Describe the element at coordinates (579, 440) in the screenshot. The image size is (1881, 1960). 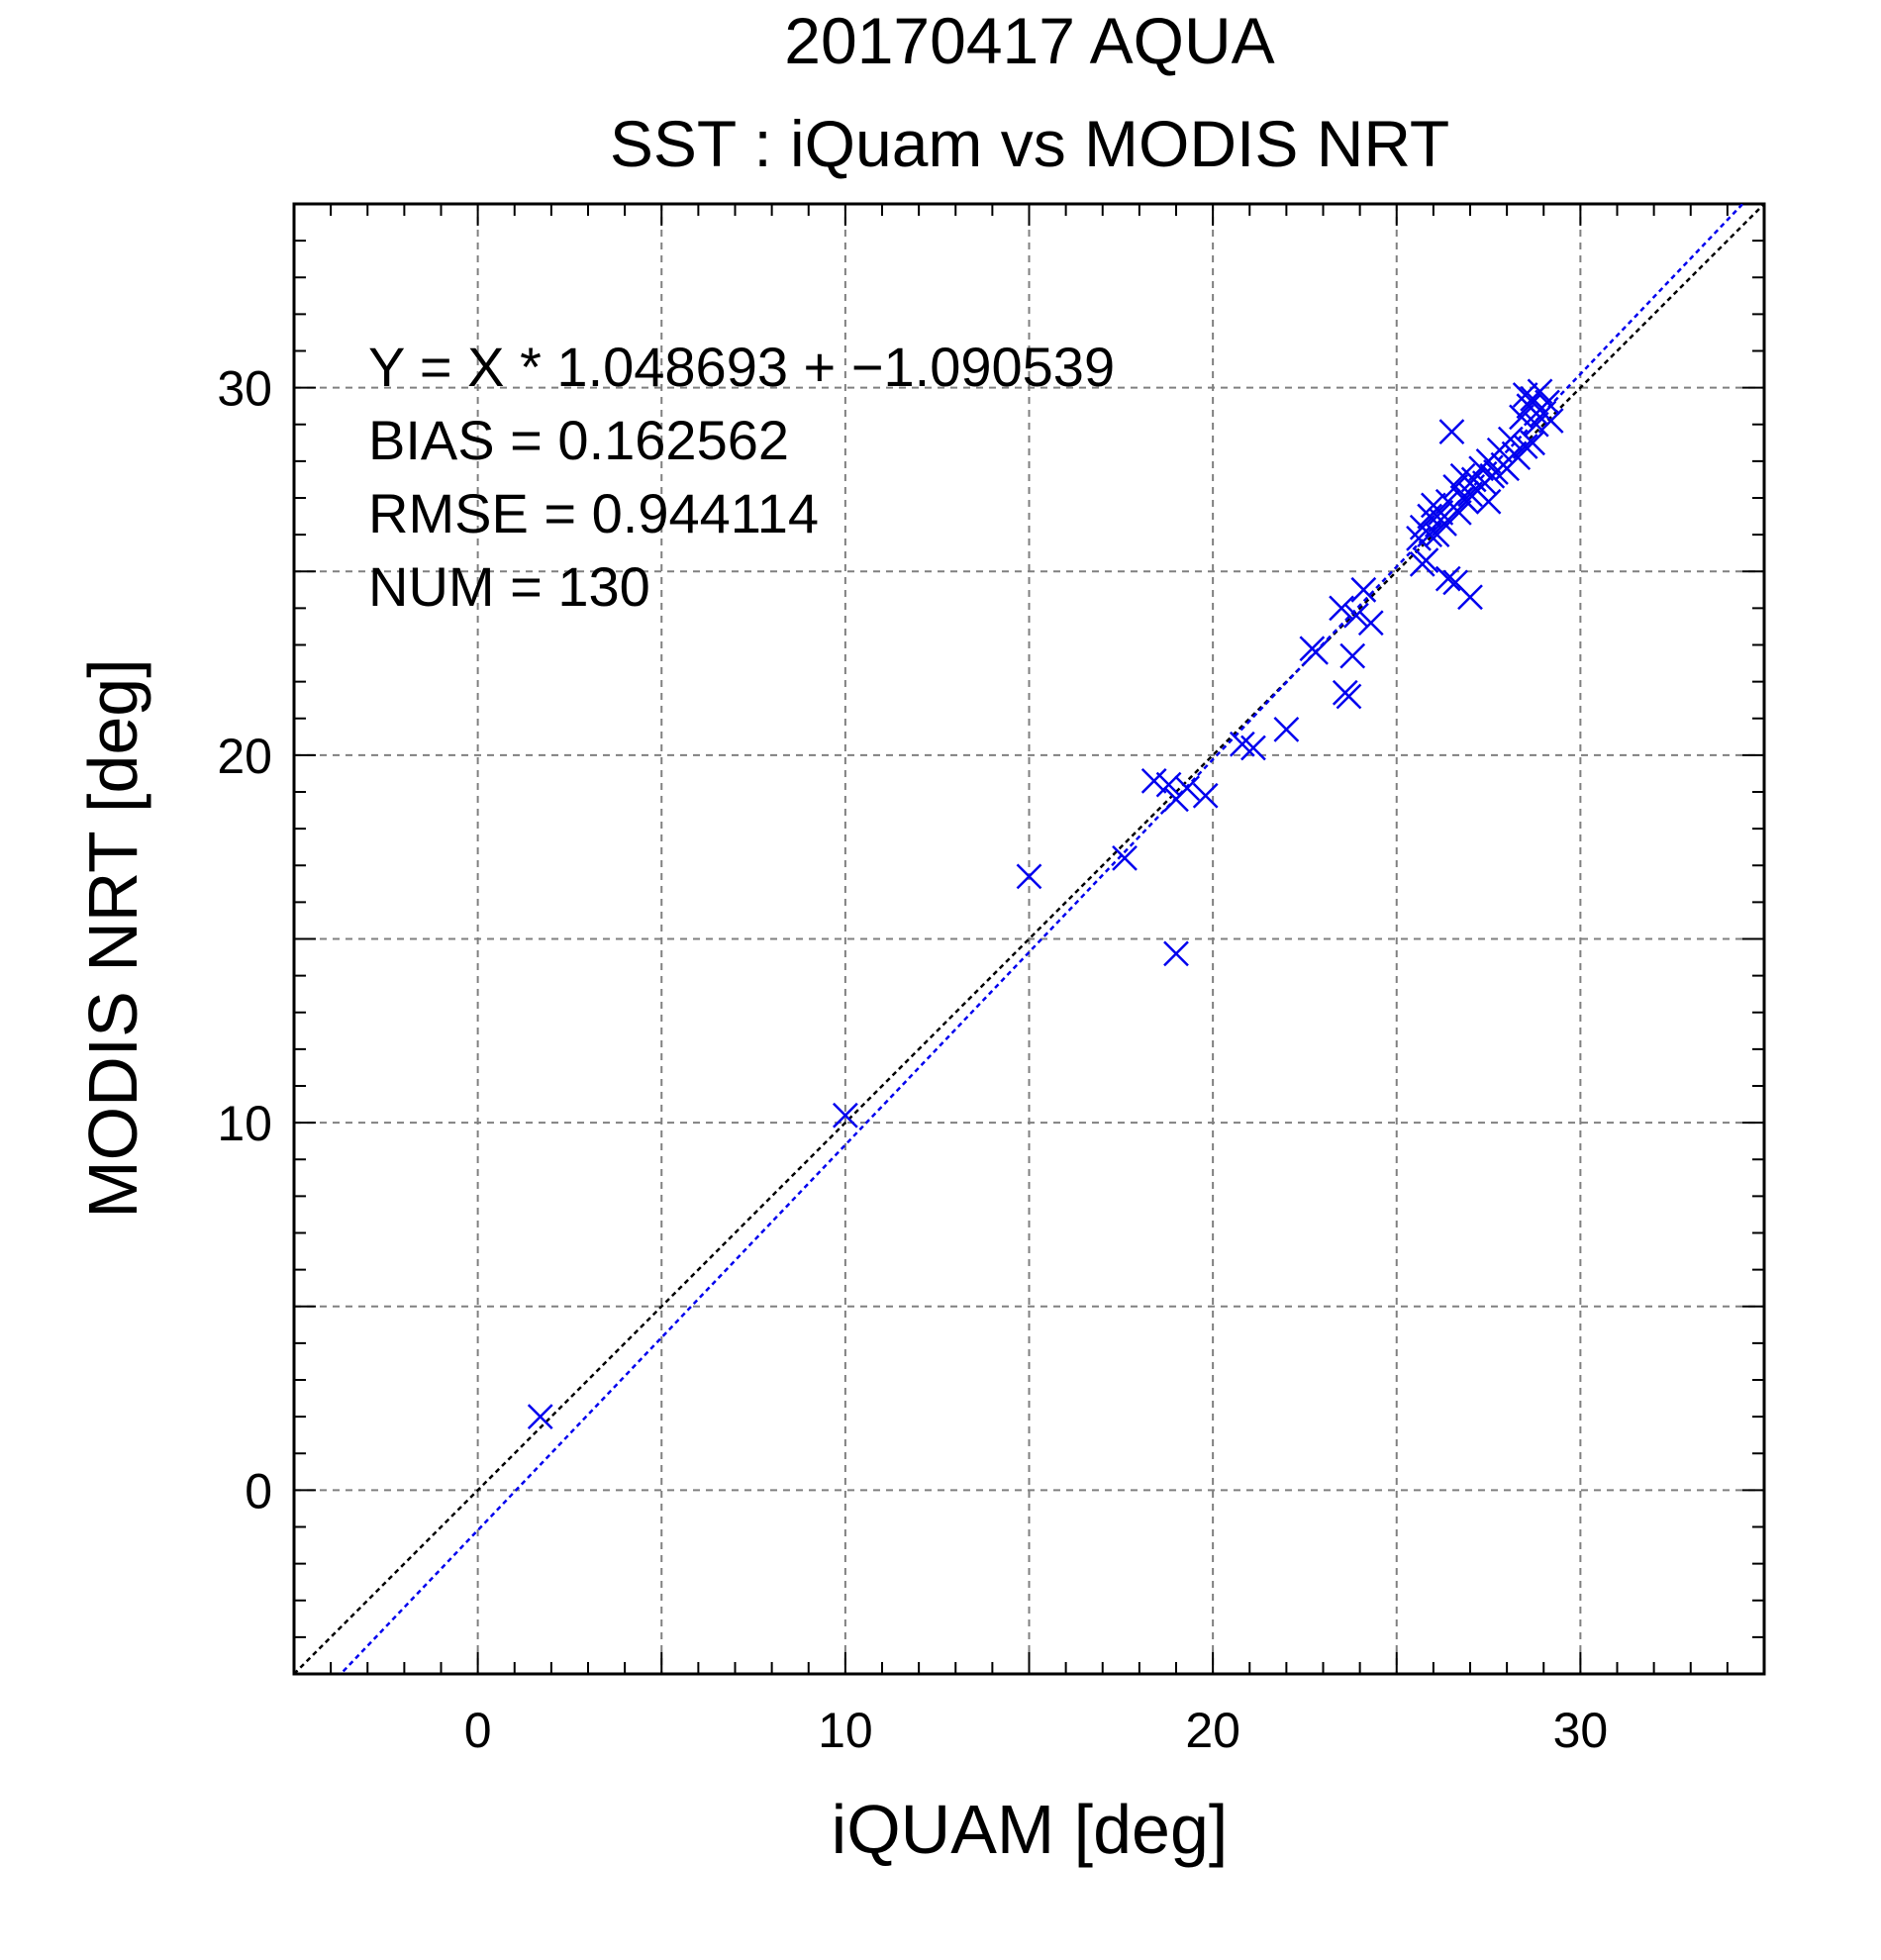
I see `stats-line: BIAS = 0.162562` at that location.